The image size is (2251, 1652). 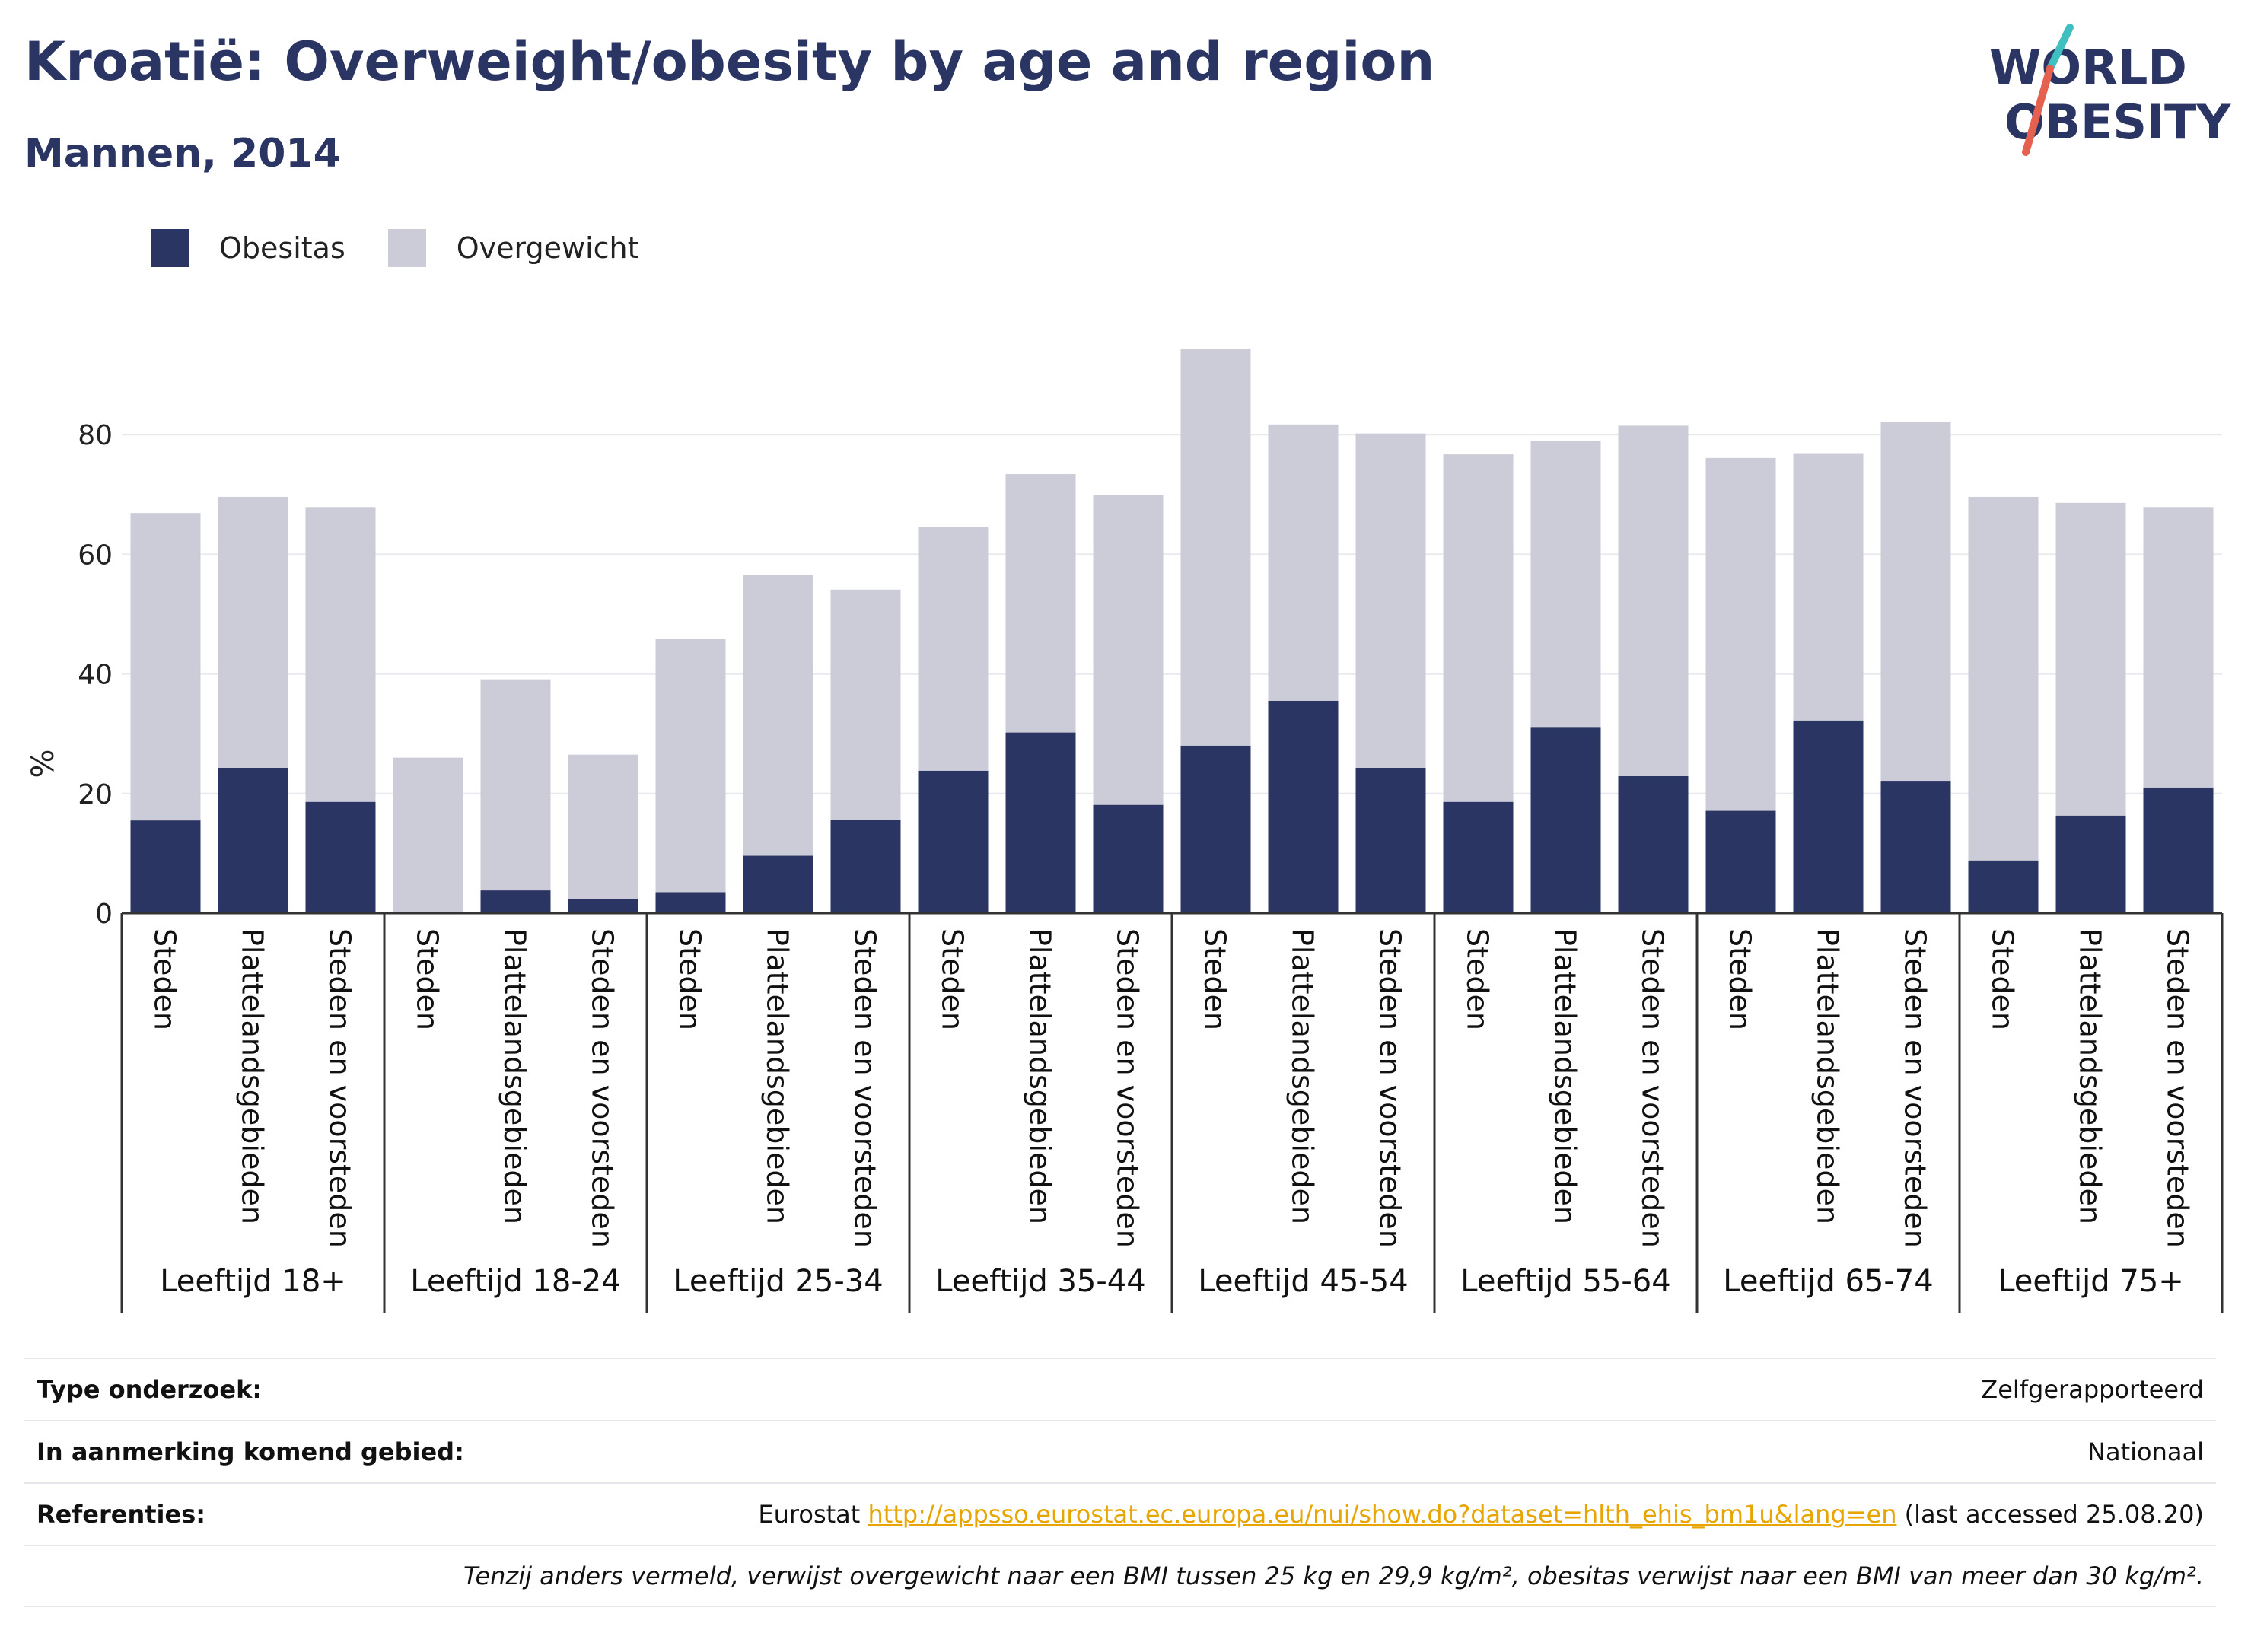 What do you see at coordinates (1120, 1389) in the screenshot?
I see `info-row-type: Type onderzoek: Zelfgerapporteerd` at bounding box center [1120, 1389].